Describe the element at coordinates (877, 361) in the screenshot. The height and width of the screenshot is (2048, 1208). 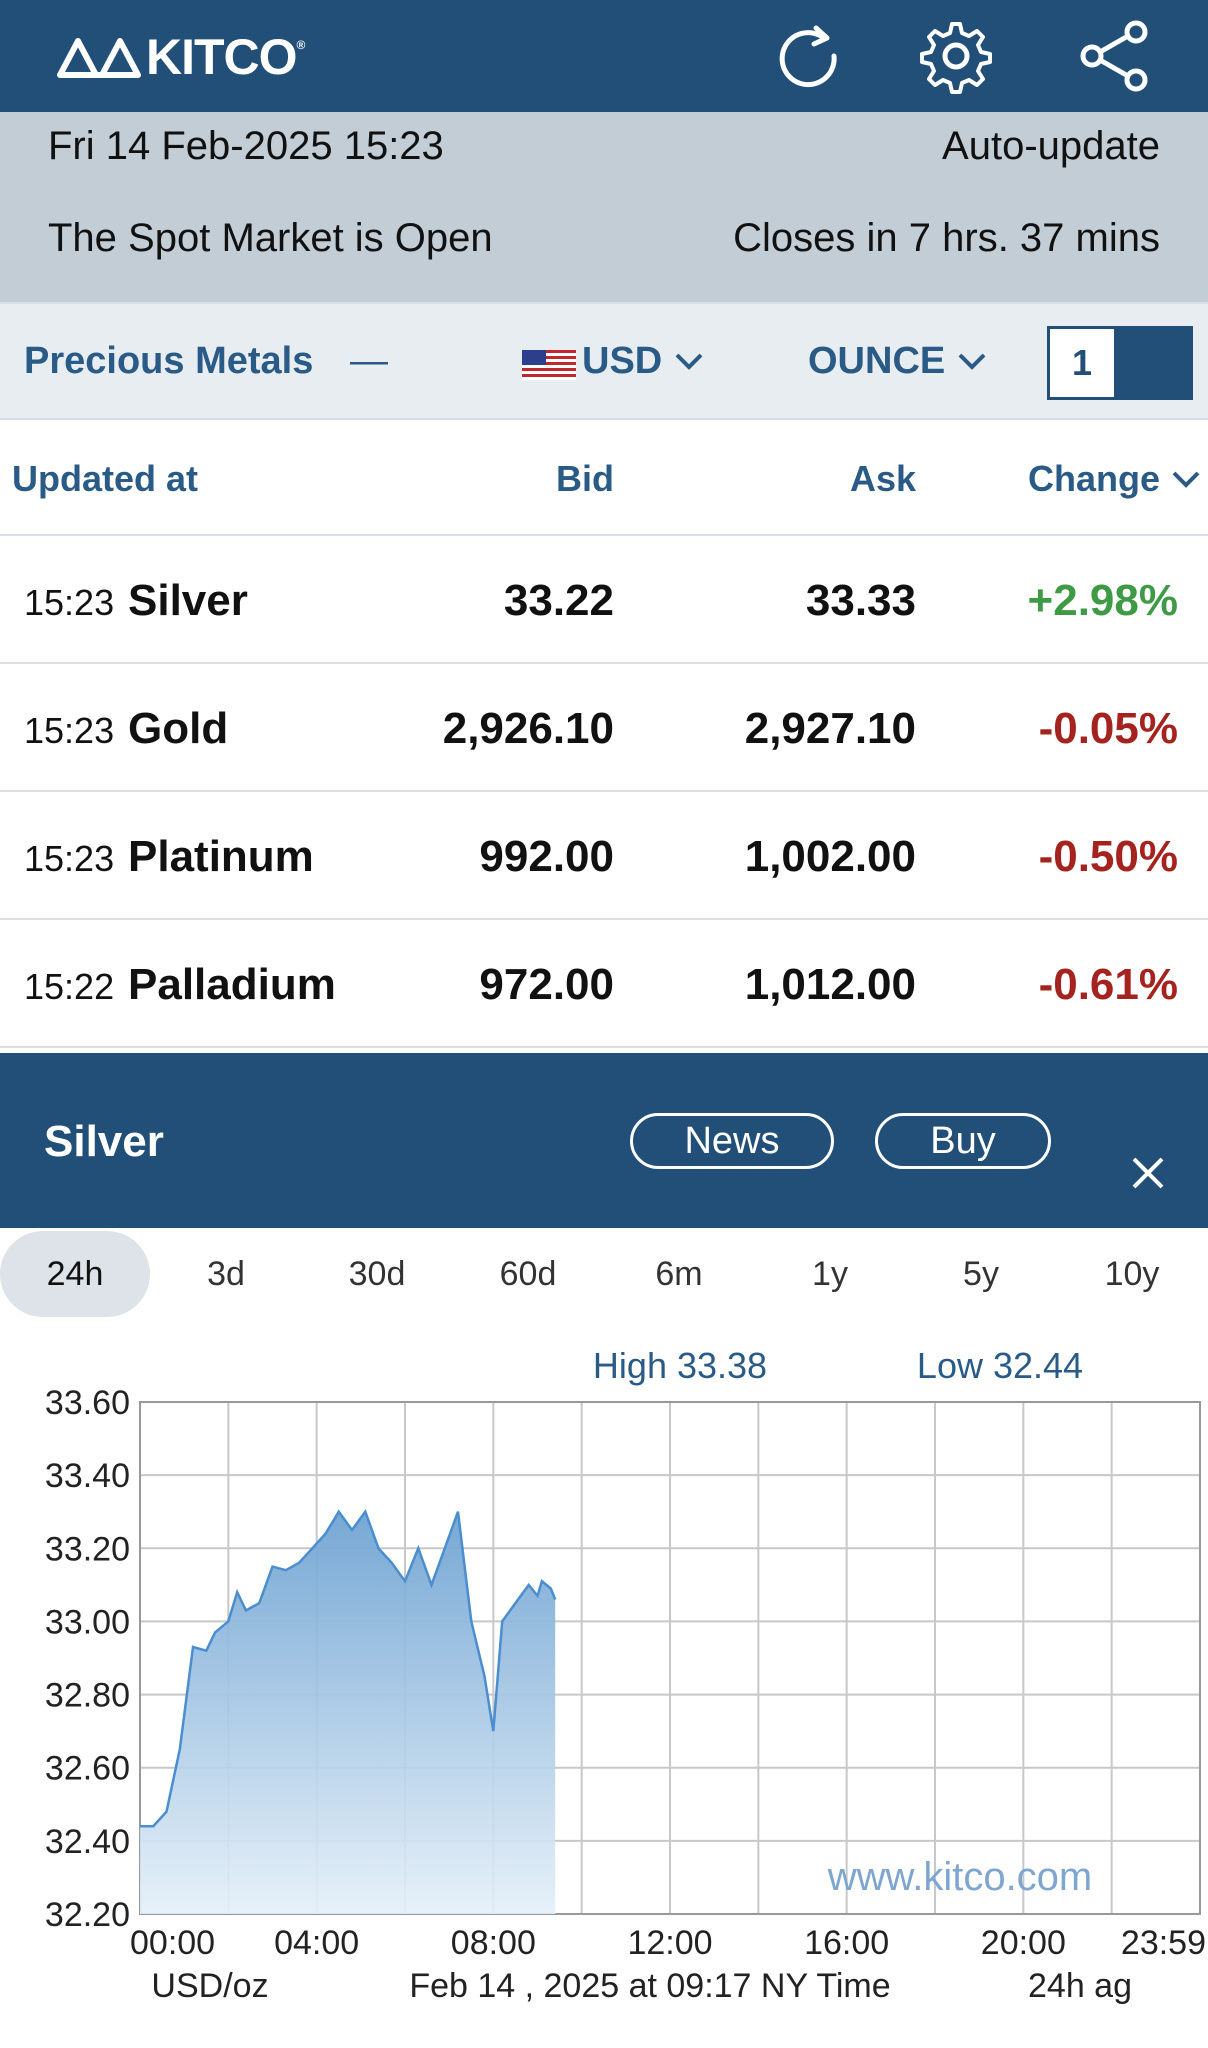
I see `unit-value: OUNCE` at that location.